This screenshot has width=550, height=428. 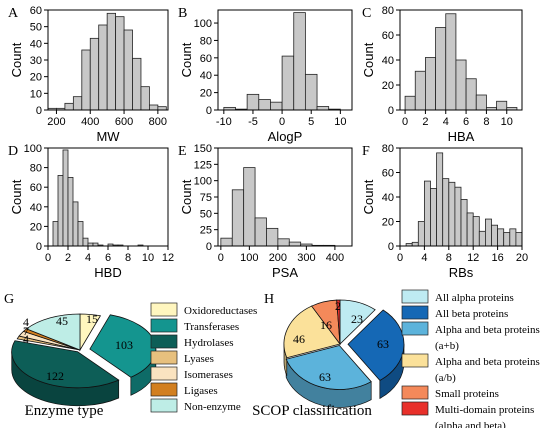 I want to click on x-axis-label: AlogP, so click(x=285, y=136).